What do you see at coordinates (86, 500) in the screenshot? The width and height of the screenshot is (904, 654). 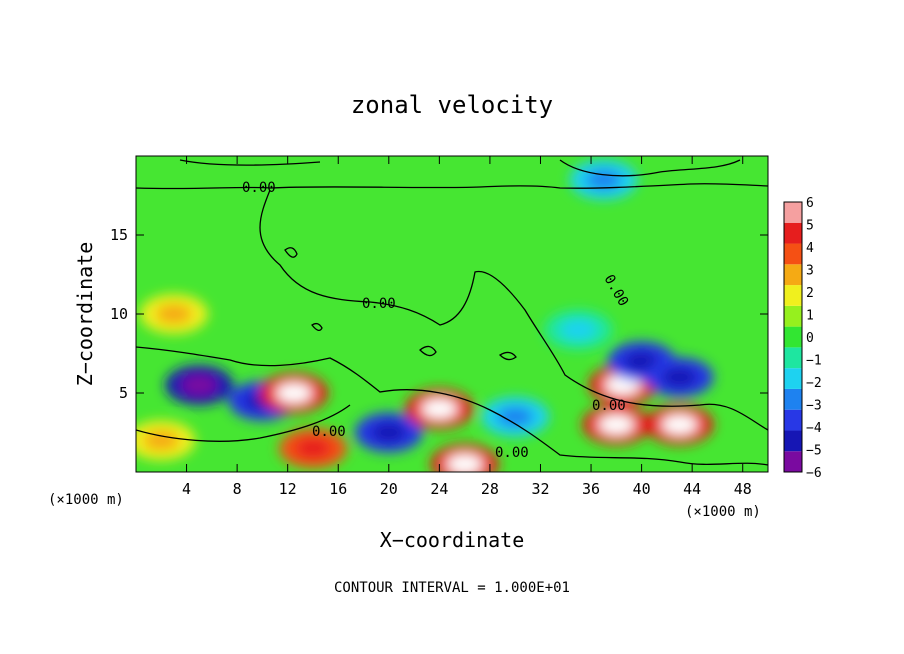 I see `x-unit-left: (×1000 m)` at bounding box center [86, 500].